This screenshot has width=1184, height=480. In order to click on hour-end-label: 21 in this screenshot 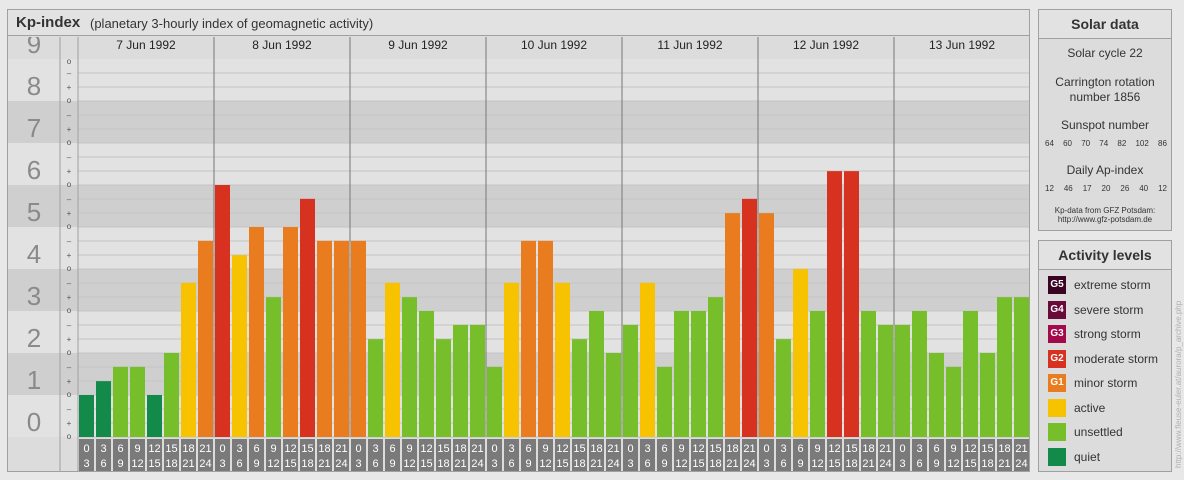, I will do `click(460, 464)`.